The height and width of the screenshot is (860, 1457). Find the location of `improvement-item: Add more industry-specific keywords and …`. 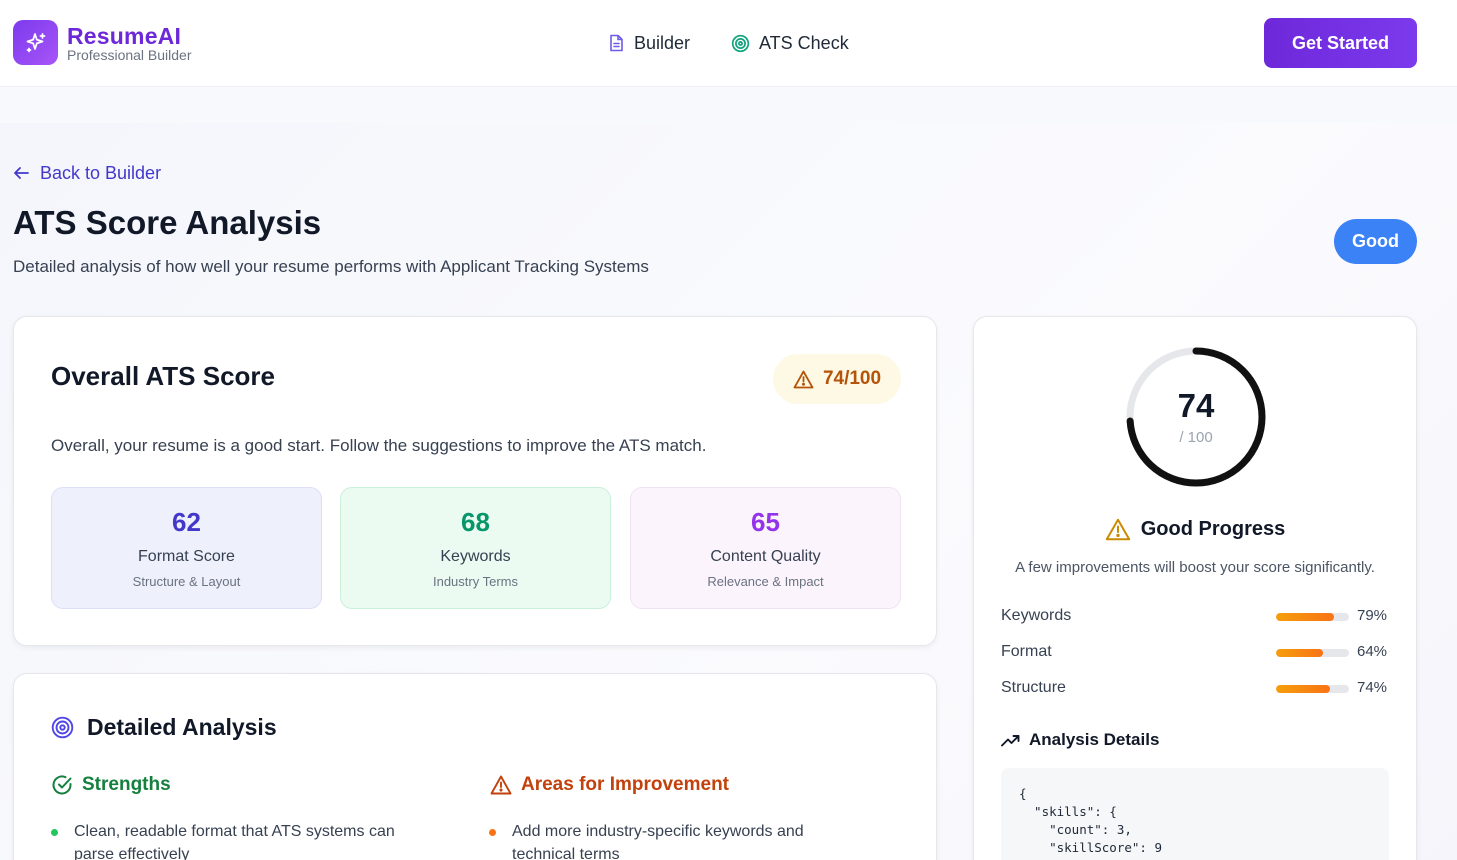

improvement-item: Add more industry-specific keywords and … is located at coordinates (674, 840).